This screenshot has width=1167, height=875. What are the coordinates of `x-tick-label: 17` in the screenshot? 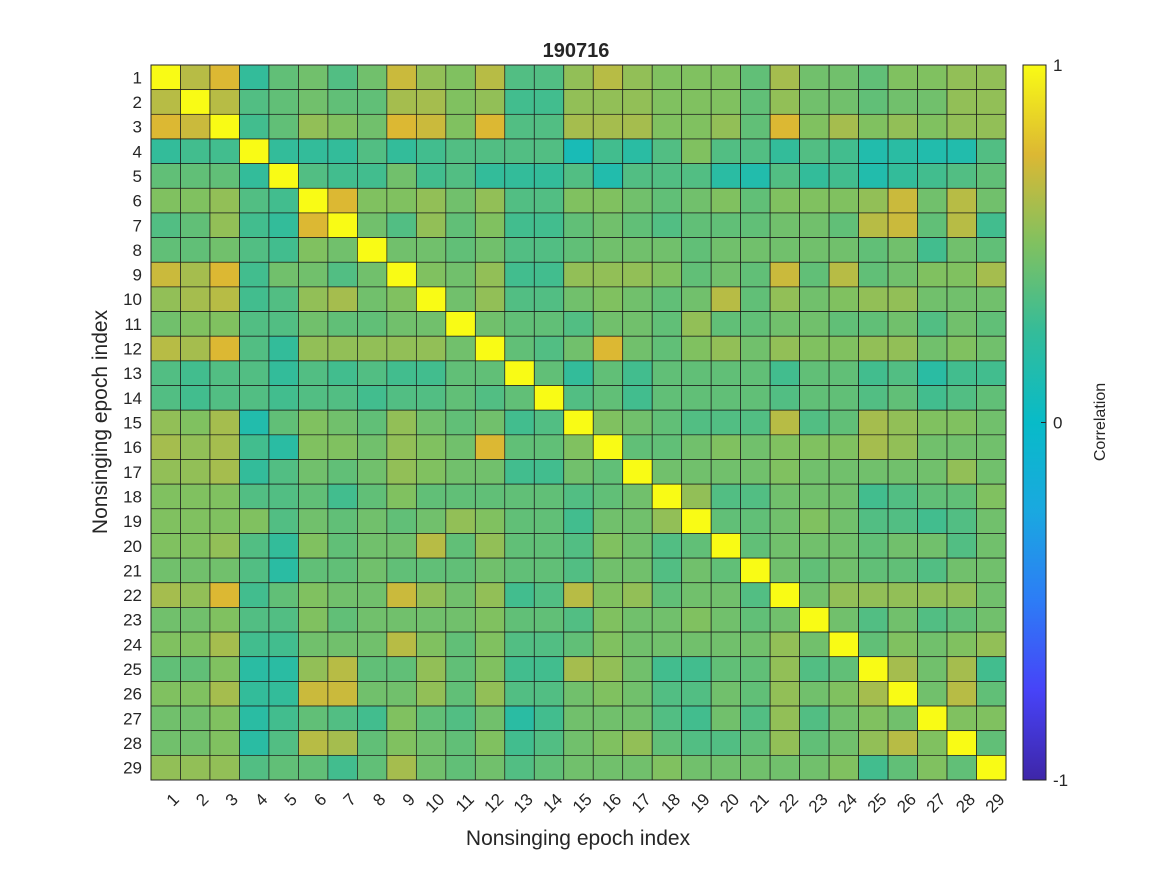 It's located at (641, 803).